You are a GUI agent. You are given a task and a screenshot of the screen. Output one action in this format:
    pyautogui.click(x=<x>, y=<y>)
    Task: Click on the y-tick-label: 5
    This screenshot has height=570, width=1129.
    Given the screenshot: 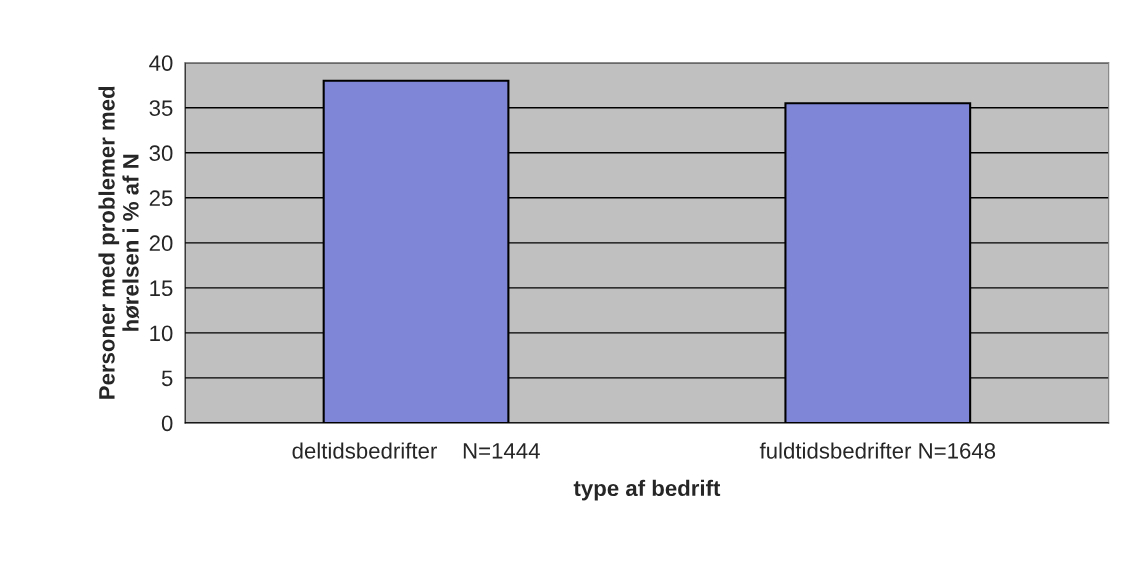 What is the action you would take?
    pyautogui.click(x=167, y=378)
    